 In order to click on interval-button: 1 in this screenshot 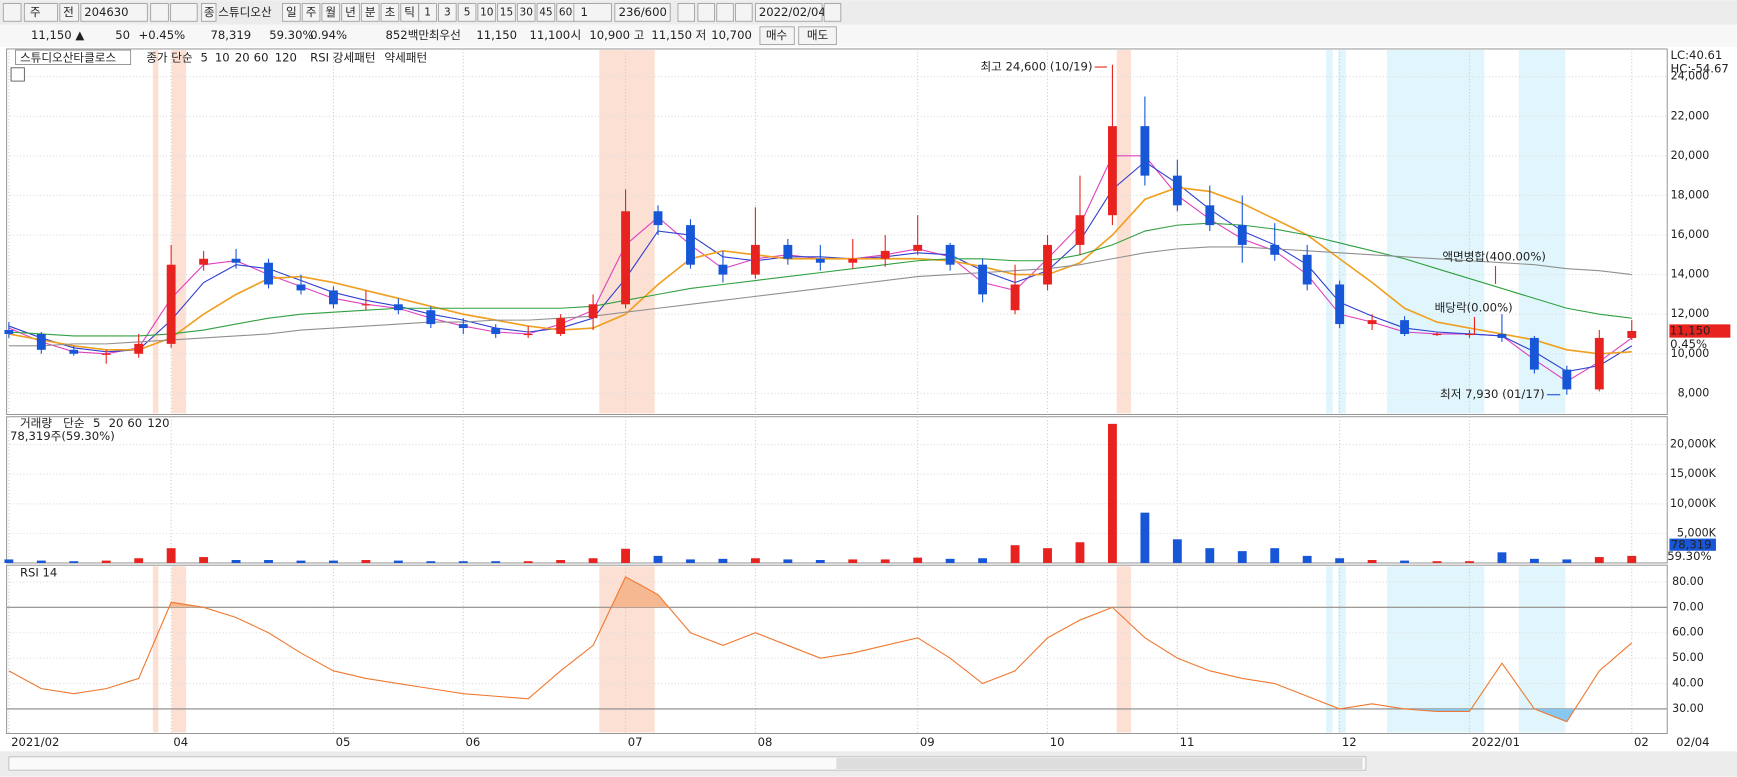, I will do `click(427, 12)`.